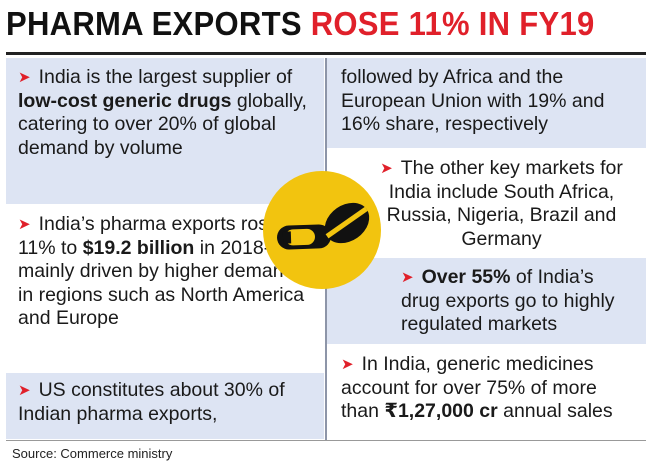 The height and width of the screenshot is (467, 658). Describe the element at coordinates (323, 226) in the screenshot. I see `pill-capsule-icon-svg` at that location.